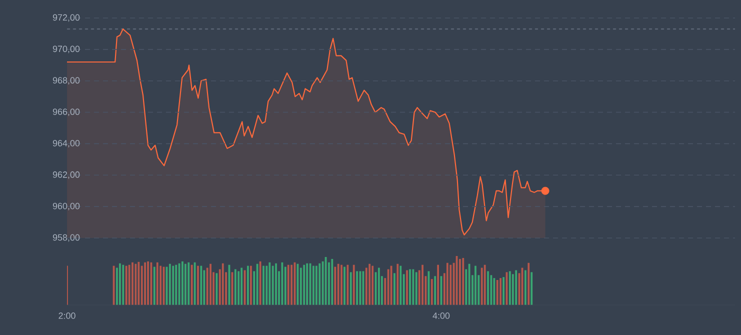 This screenshot has height=335, width=741. I want to click on y-tick-label: 964,00, so click(66, 144).